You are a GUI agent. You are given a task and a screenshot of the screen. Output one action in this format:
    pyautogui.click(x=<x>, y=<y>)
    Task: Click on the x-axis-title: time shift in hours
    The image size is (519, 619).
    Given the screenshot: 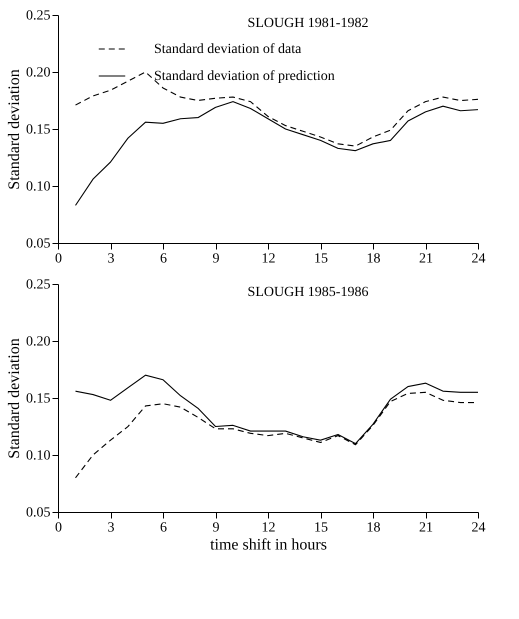 What is the action you would take?
    pyautogui.click(x=268, y=545)
    